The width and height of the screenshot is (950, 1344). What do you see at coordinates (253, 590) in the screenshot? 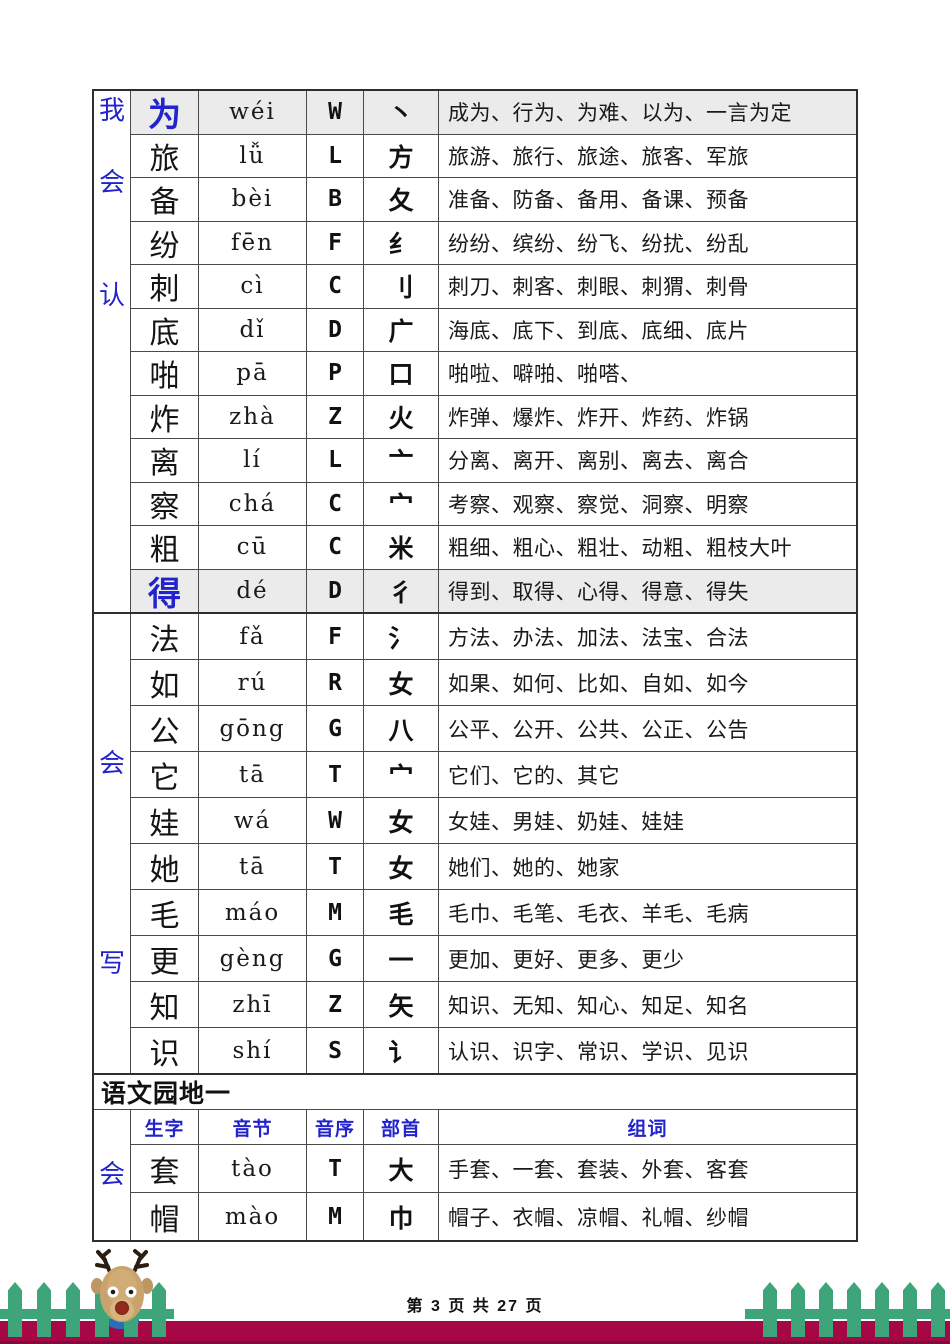
I see `pinyin-cell: dé` at bounding box center [253, 590].